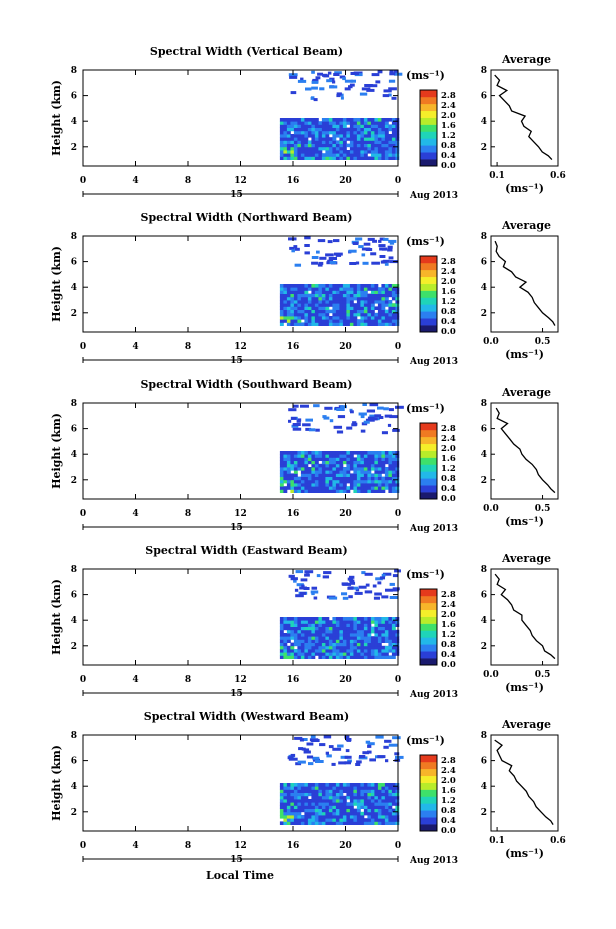 The height and width of the screenshot is (929, 616). I want to click on colorbar-tick-label: 2.4, so click(448, 771).